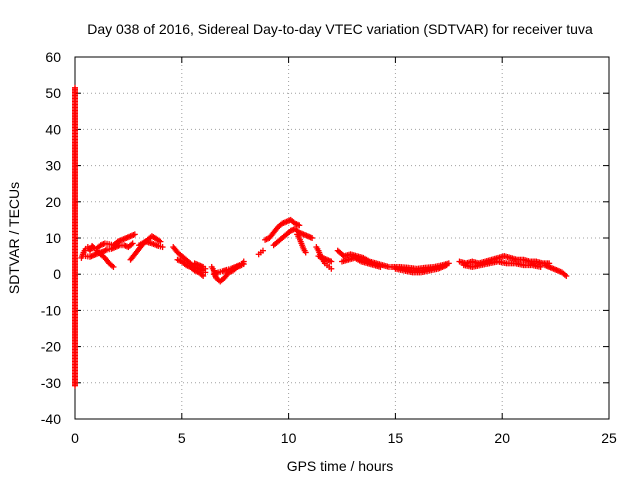  I want to click on y-tick-labels: -40 -30 -20 -10 0 10 20 30 40 50 60, so click(51, 238).